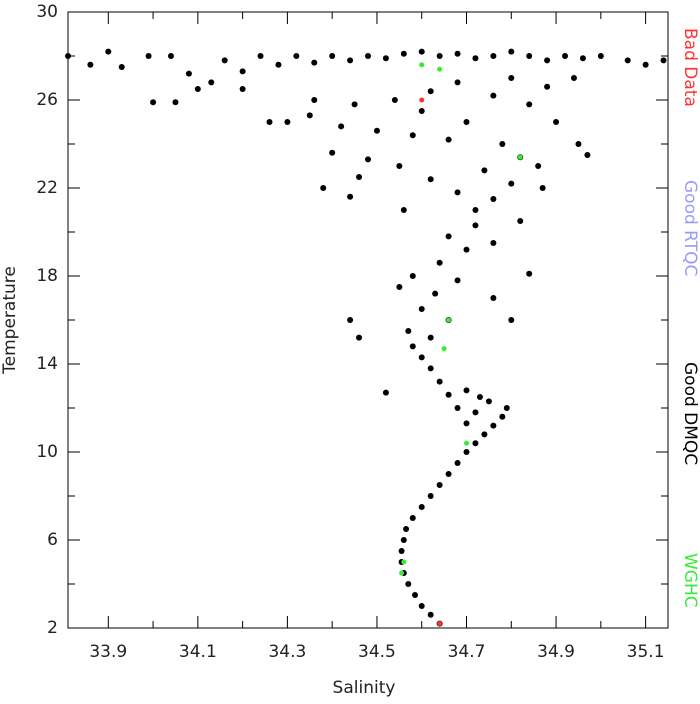  Describe the element at coordinates (198, 652) in the screenshot. I see `x-tick-label: 34.1` at that location.